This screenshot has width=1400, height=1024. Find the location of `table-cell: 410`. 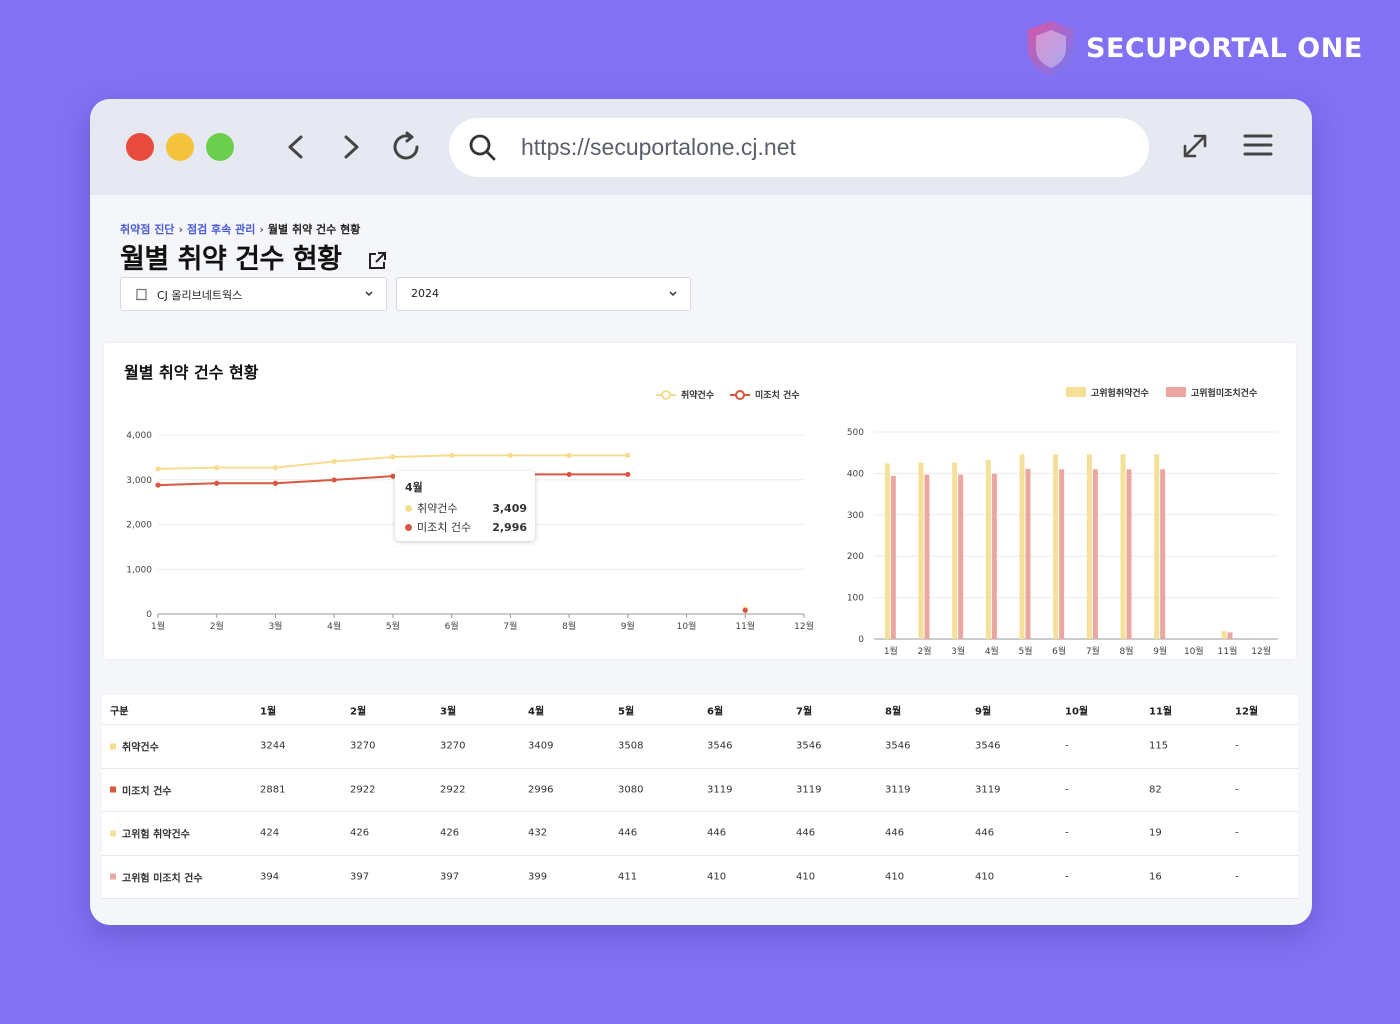

table-cell: 410 is located at coordinates (717, 877).